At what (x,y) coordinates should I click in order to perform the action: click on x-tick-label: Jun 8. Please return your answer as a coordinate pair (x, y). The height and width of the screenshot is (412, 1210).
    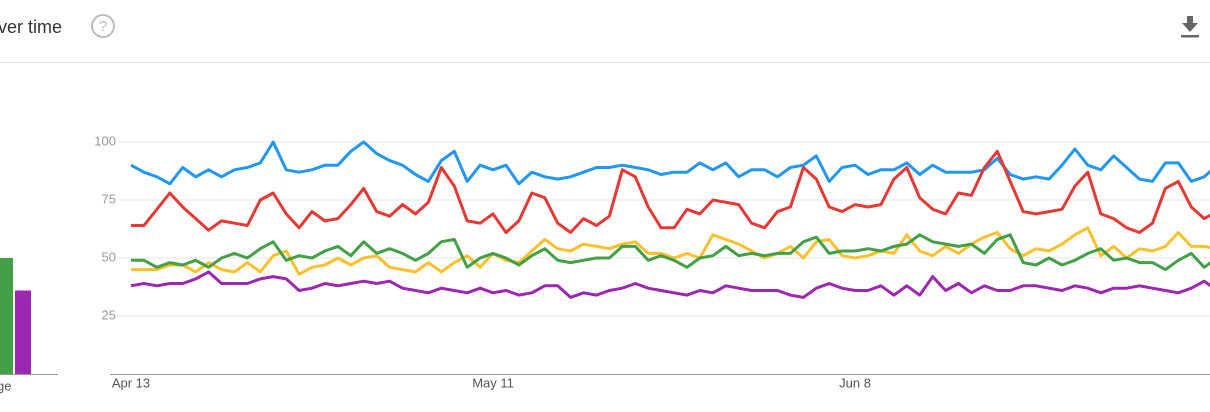
    Looking at the image, I should click on (855, 382).